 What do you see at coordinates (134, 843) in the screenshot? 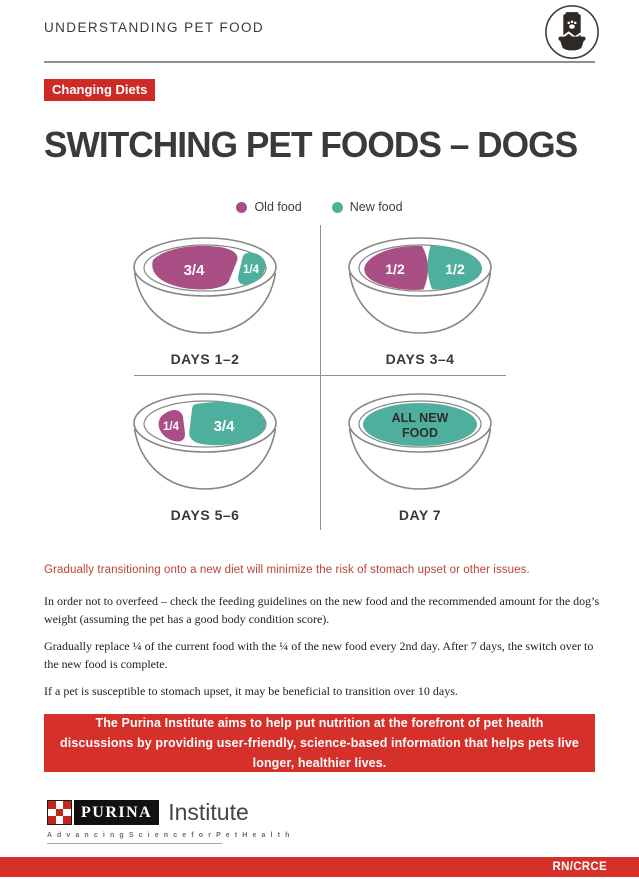
I see `logo-tagline-rule` at bounding box center [134, 843].